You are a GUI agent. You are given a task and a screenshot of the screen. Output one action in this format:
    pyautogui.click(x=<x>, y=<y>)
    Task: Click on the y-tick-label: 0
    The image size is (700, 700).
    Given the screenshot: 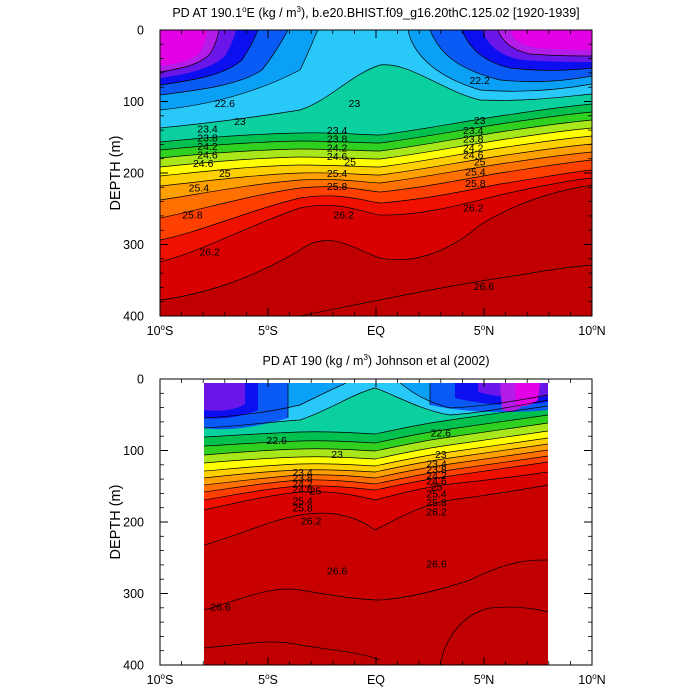 What is the action you would take?
    pyautogui.click(x=140, y=31)
    